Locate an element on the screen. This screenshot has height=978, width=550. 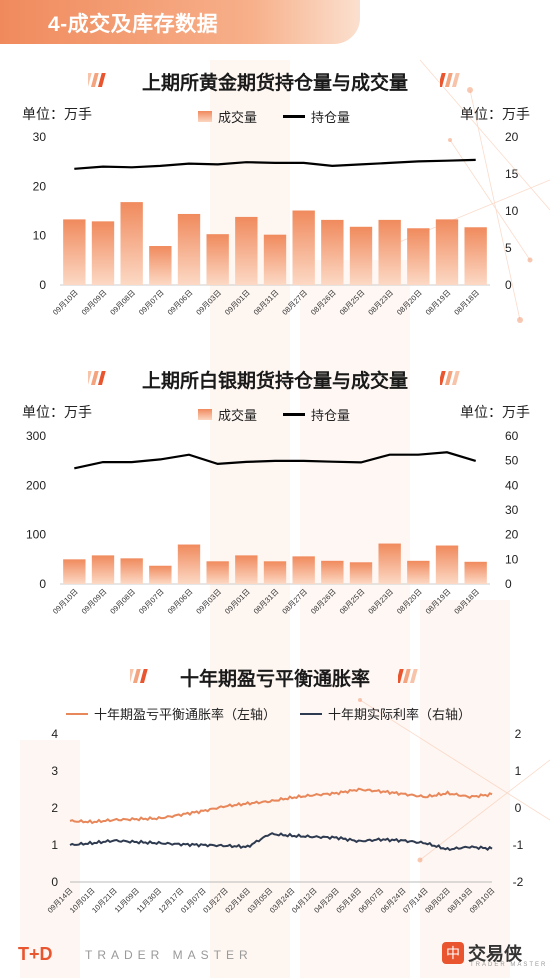
y-left-tick-label: 10 is located at coordinates (40, 236).